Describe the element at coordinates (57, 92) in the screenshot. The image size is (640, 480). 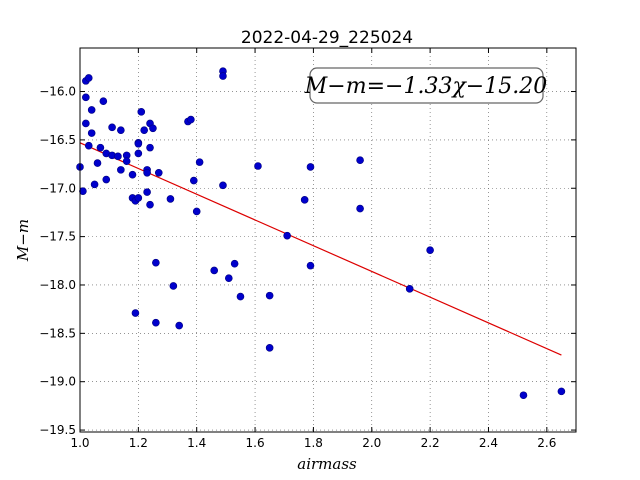
I see `y-tick-label: −16.0` at that location.